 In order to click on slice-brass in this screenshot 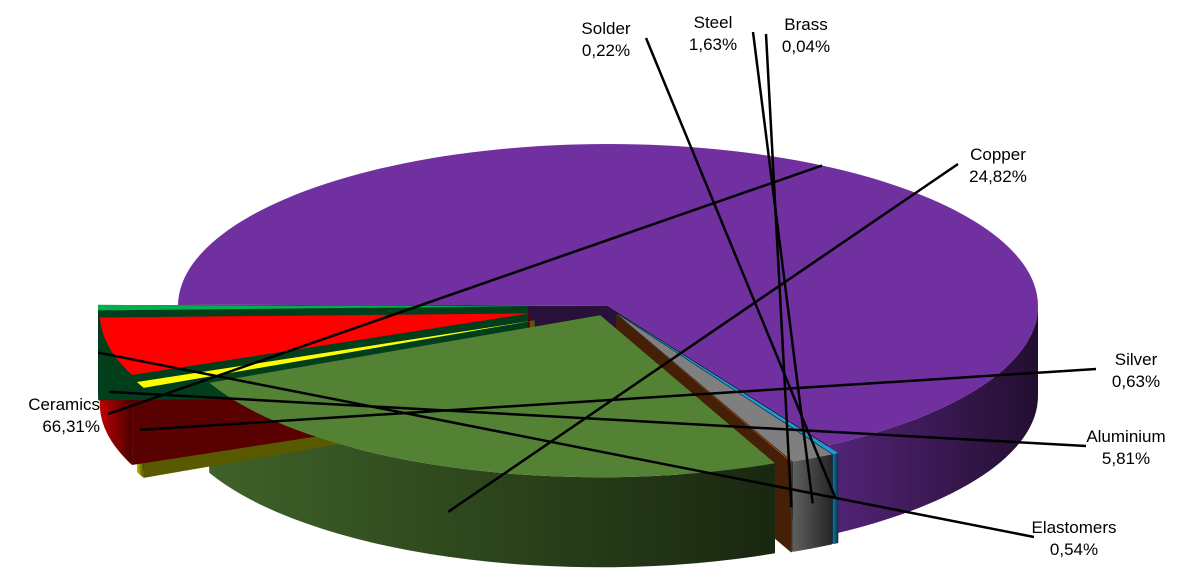, I will do `click(704, 388)`.